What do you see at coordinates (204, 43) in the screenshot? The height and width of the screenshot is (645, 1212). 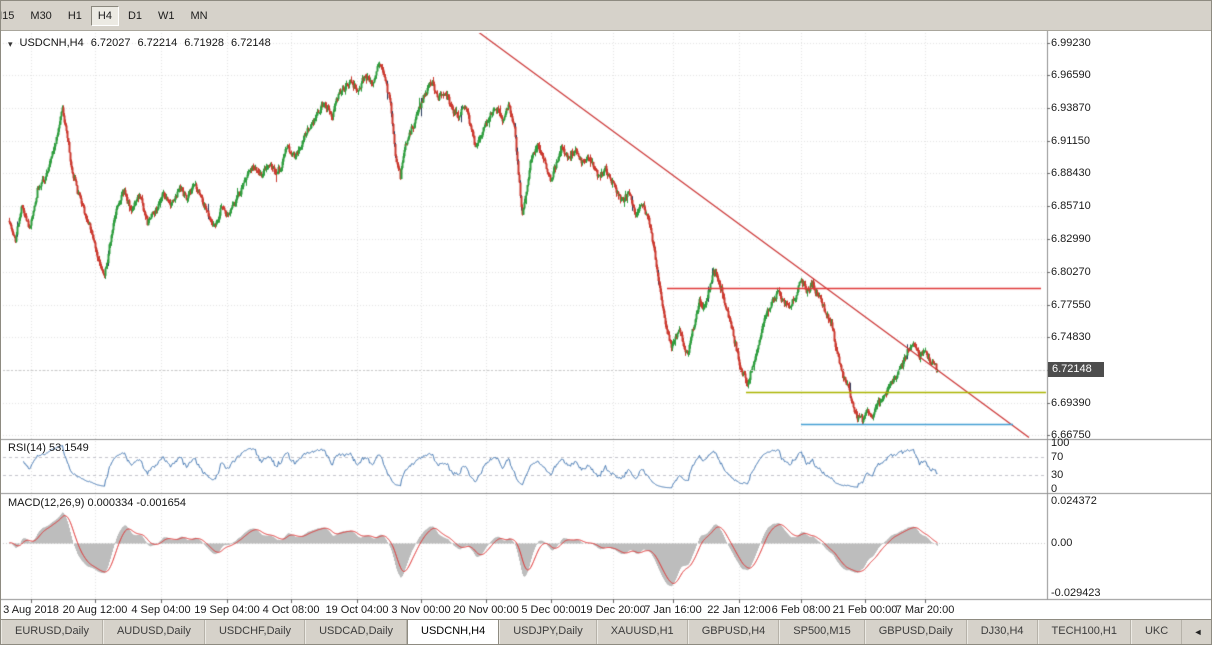 I see `ohlc-low-value: 6.71928` at bounding box center [204, 43].